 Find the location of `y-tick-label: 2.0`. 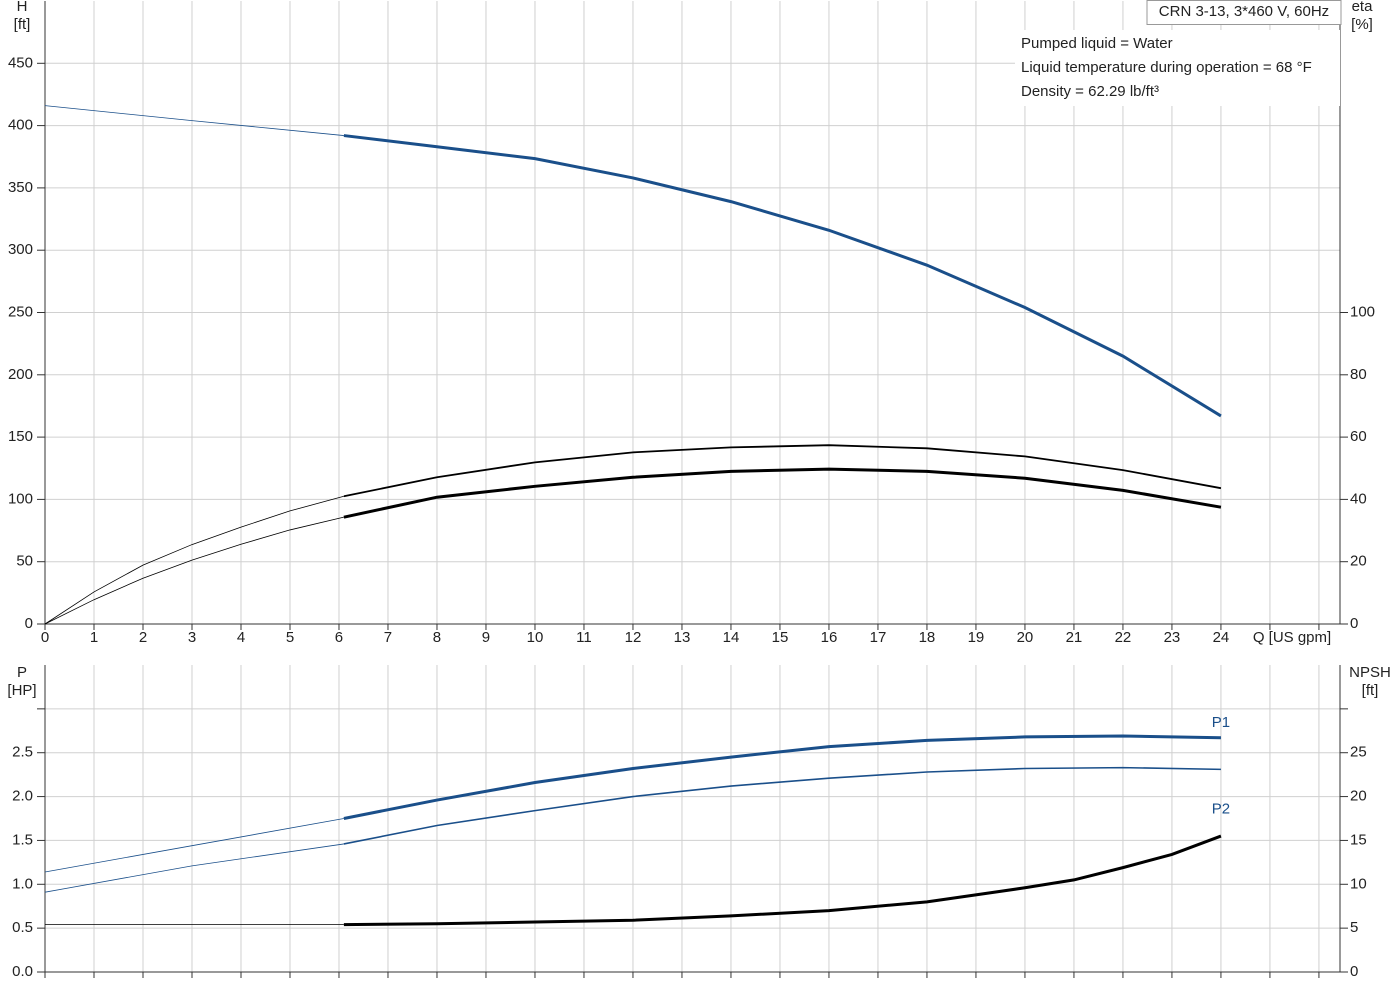

y-tick-label: 2.0 is located at coordinates (22, 796).